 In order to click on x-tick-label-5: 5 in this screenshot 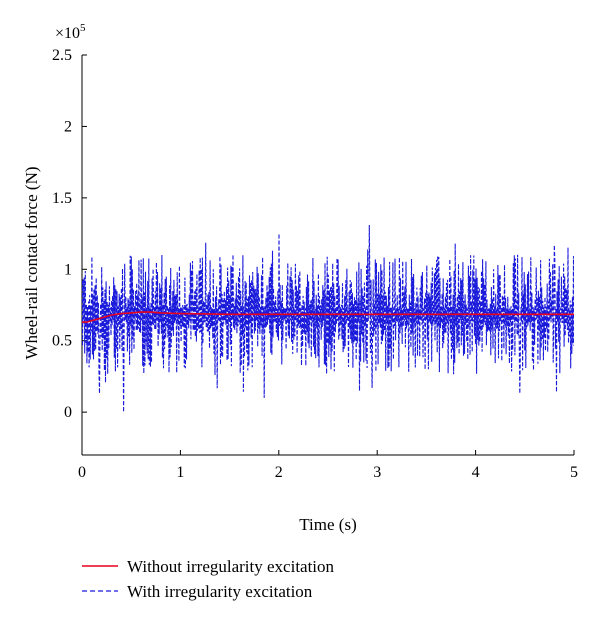, I will do `click(574, 472)`.